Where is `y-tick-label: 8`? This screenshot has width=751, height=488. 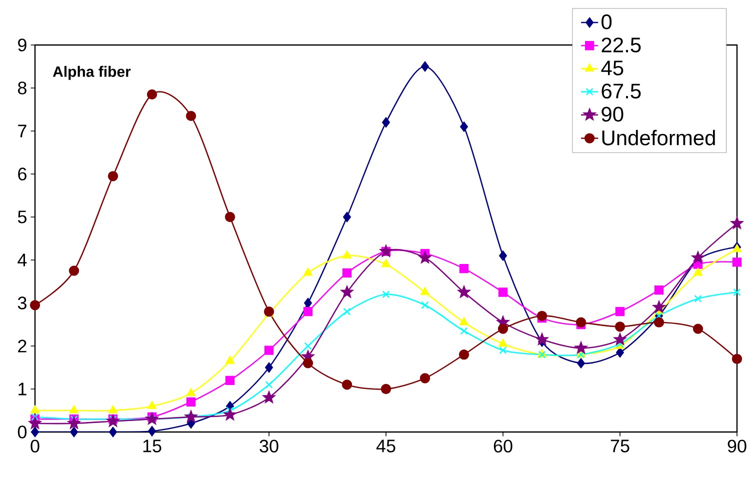 y-tick-label: 8 is located at coordinates (22, 88).